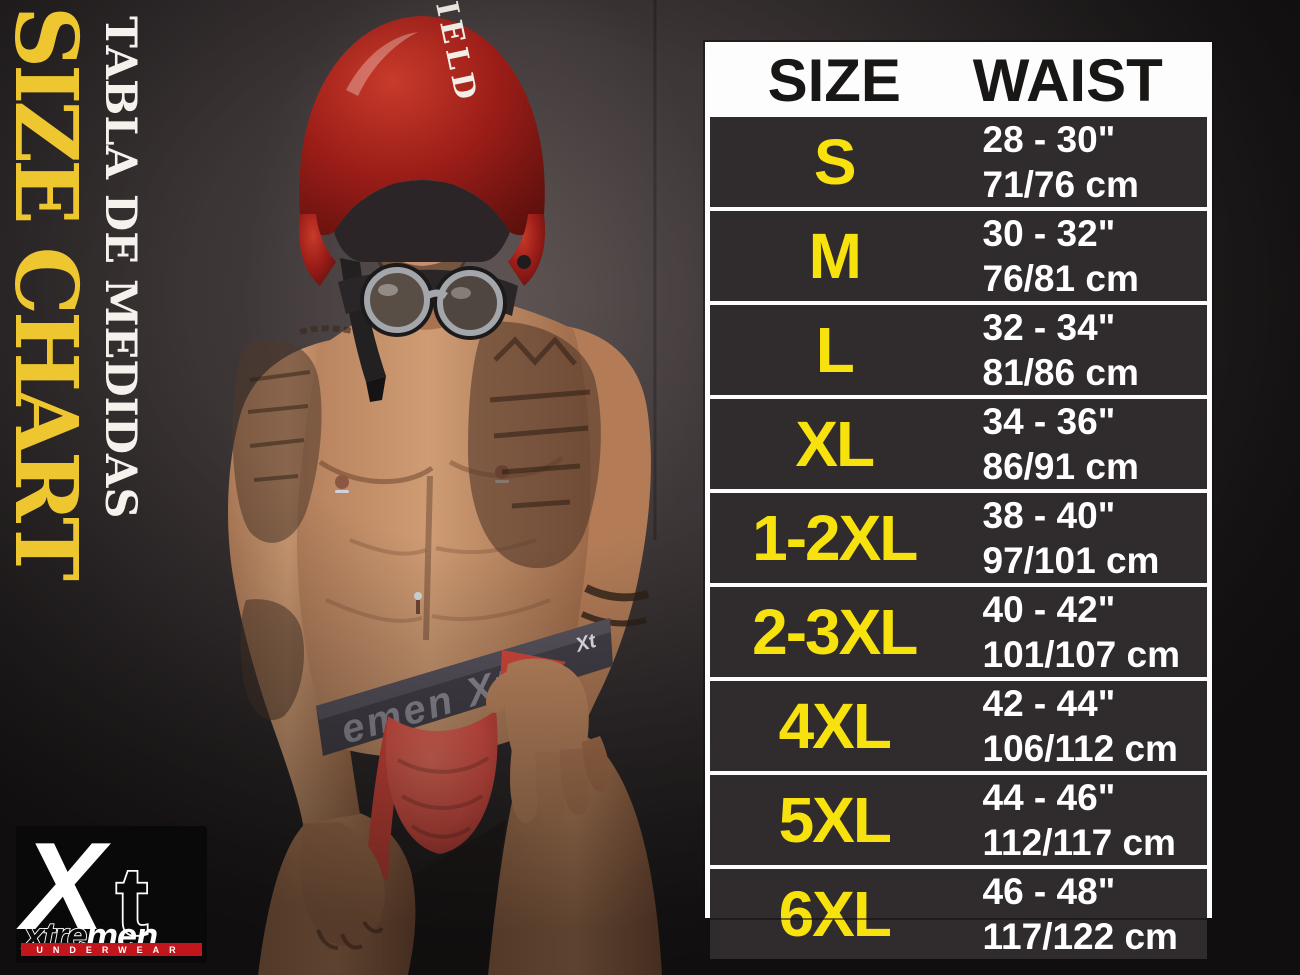 The image size is (1300, 975). I want to click on waist-cm: 97/101 cm, so click(1071, 560).